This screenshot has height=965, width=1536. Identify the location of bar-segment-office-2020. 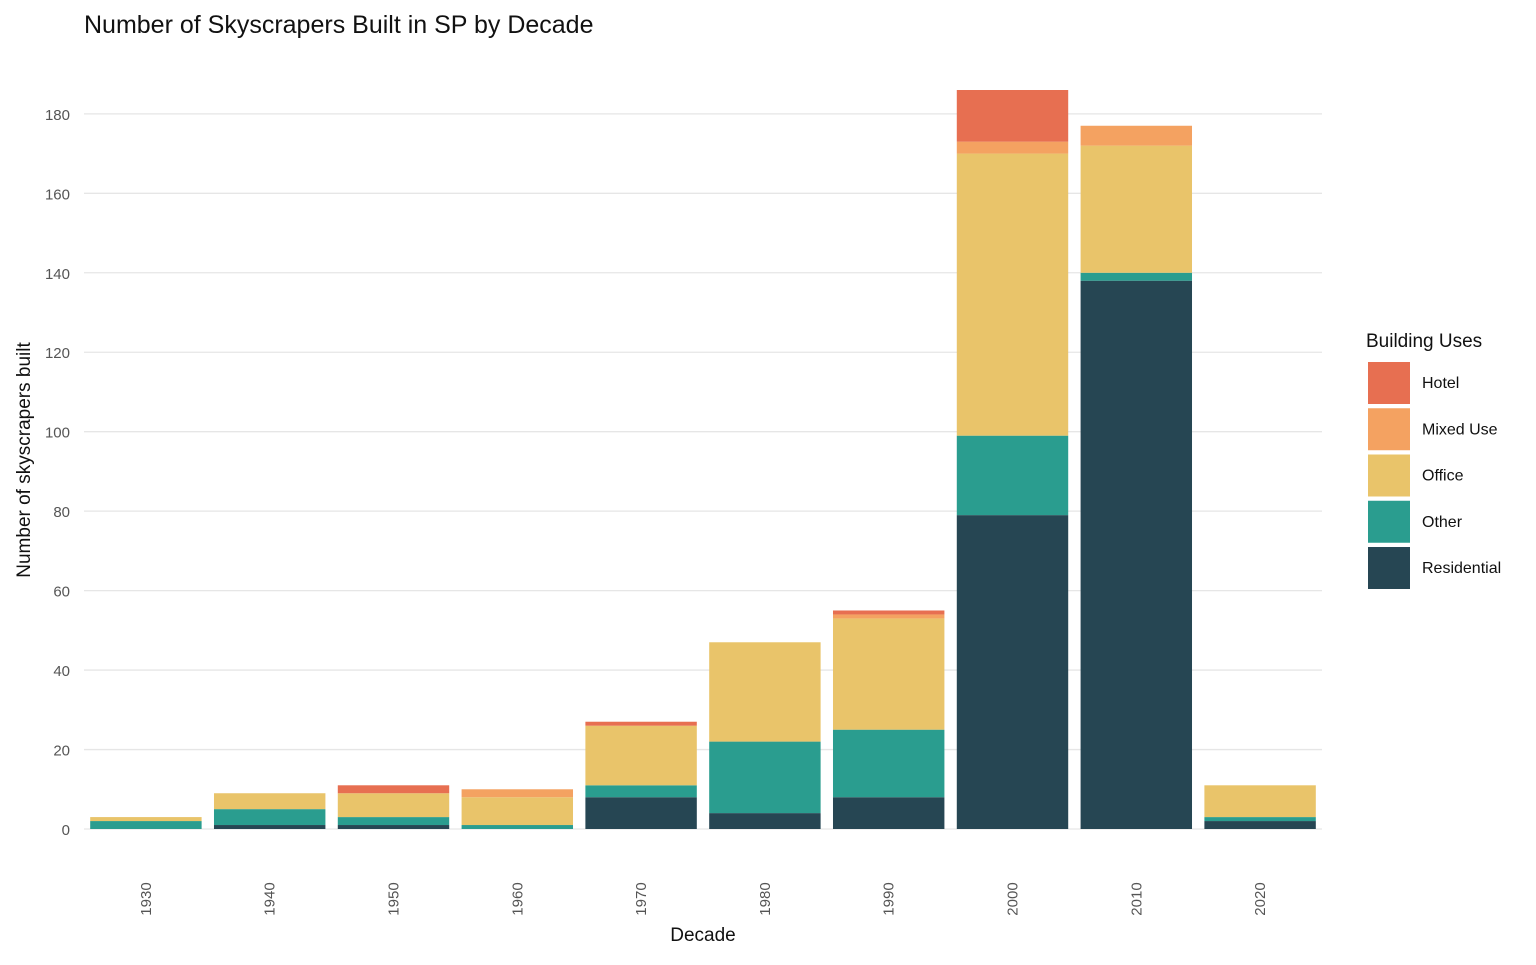
(1260, 801).